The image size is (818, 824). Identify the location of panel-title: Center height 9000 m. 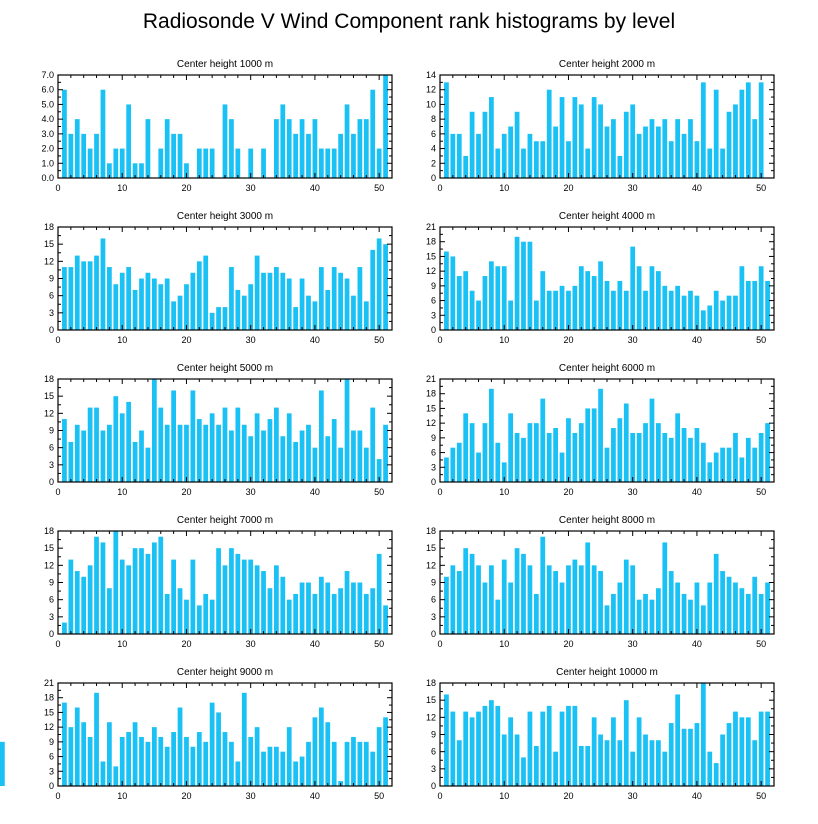
(225, 672).